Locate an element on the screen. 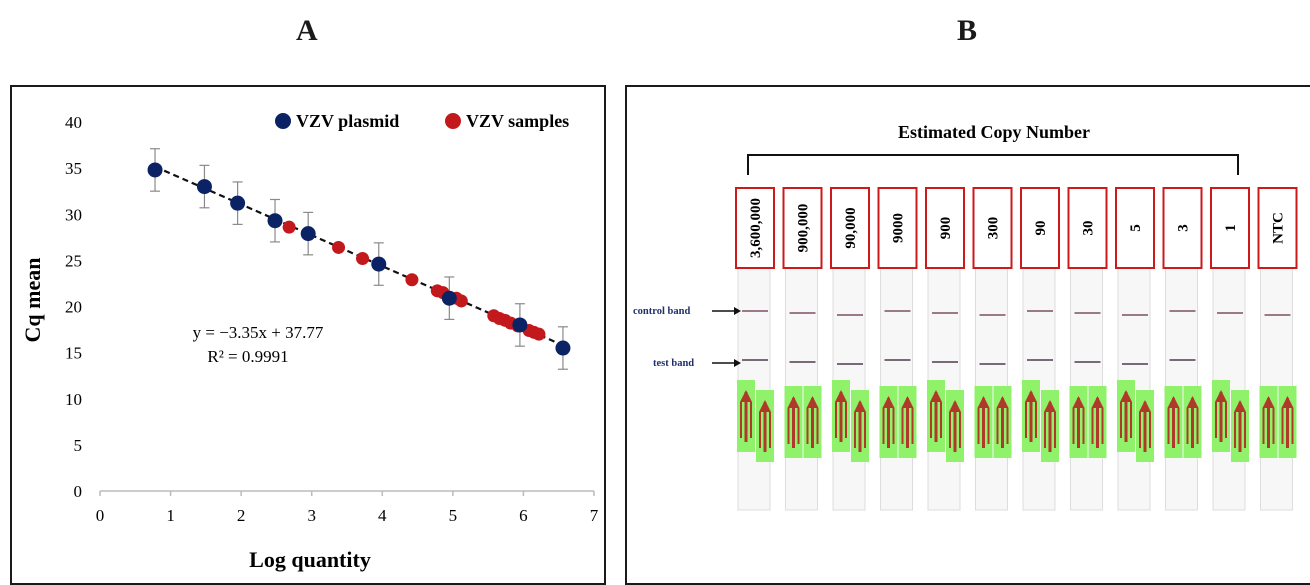 This screenshot has height=585, width=1310. y-tick-label: 20 is located at coordinates (73, 307).